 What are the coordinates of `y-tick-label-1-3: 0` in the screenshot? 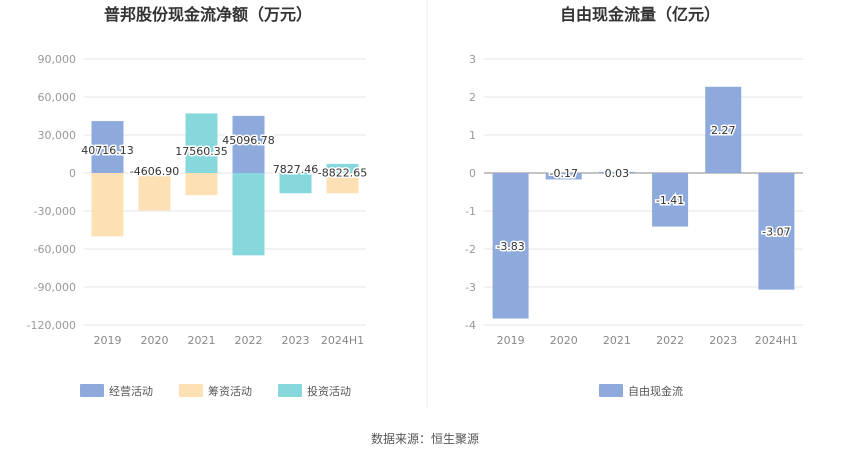 It's located at (472, 173).